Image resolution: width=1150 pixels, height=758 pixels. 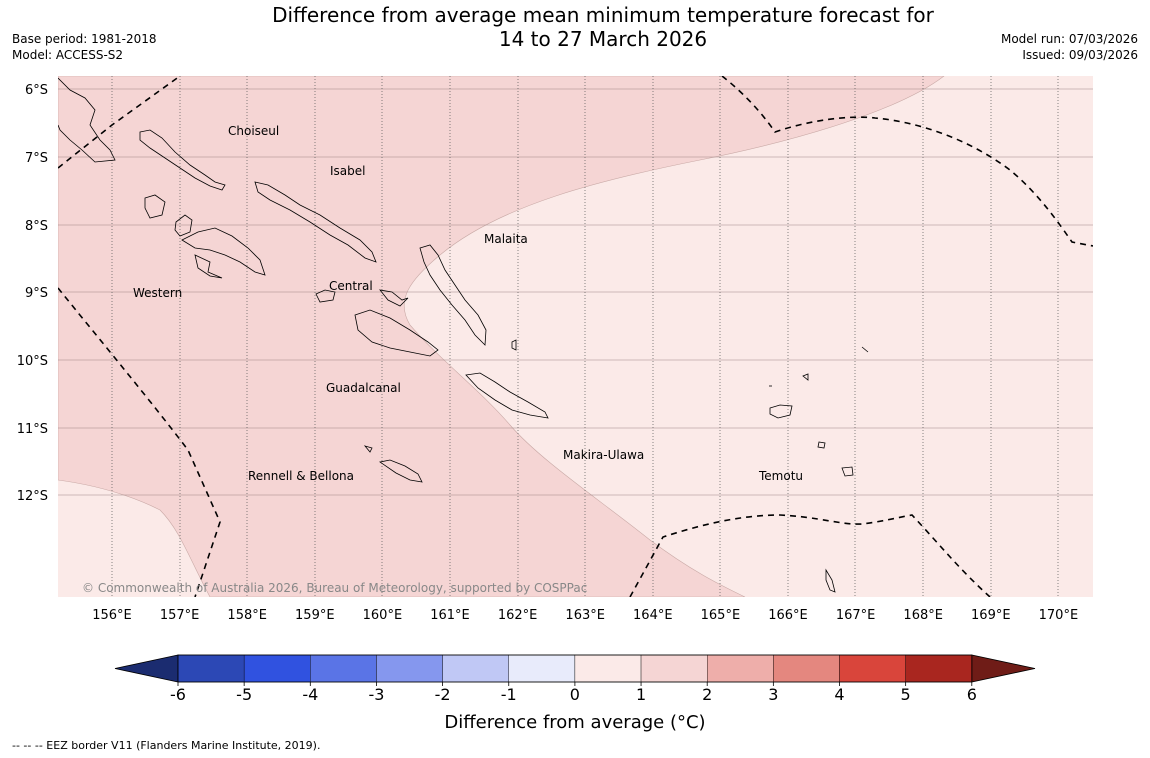 I want to click on colorbar-tick-label-3: -3, so click(x=376, y=694).